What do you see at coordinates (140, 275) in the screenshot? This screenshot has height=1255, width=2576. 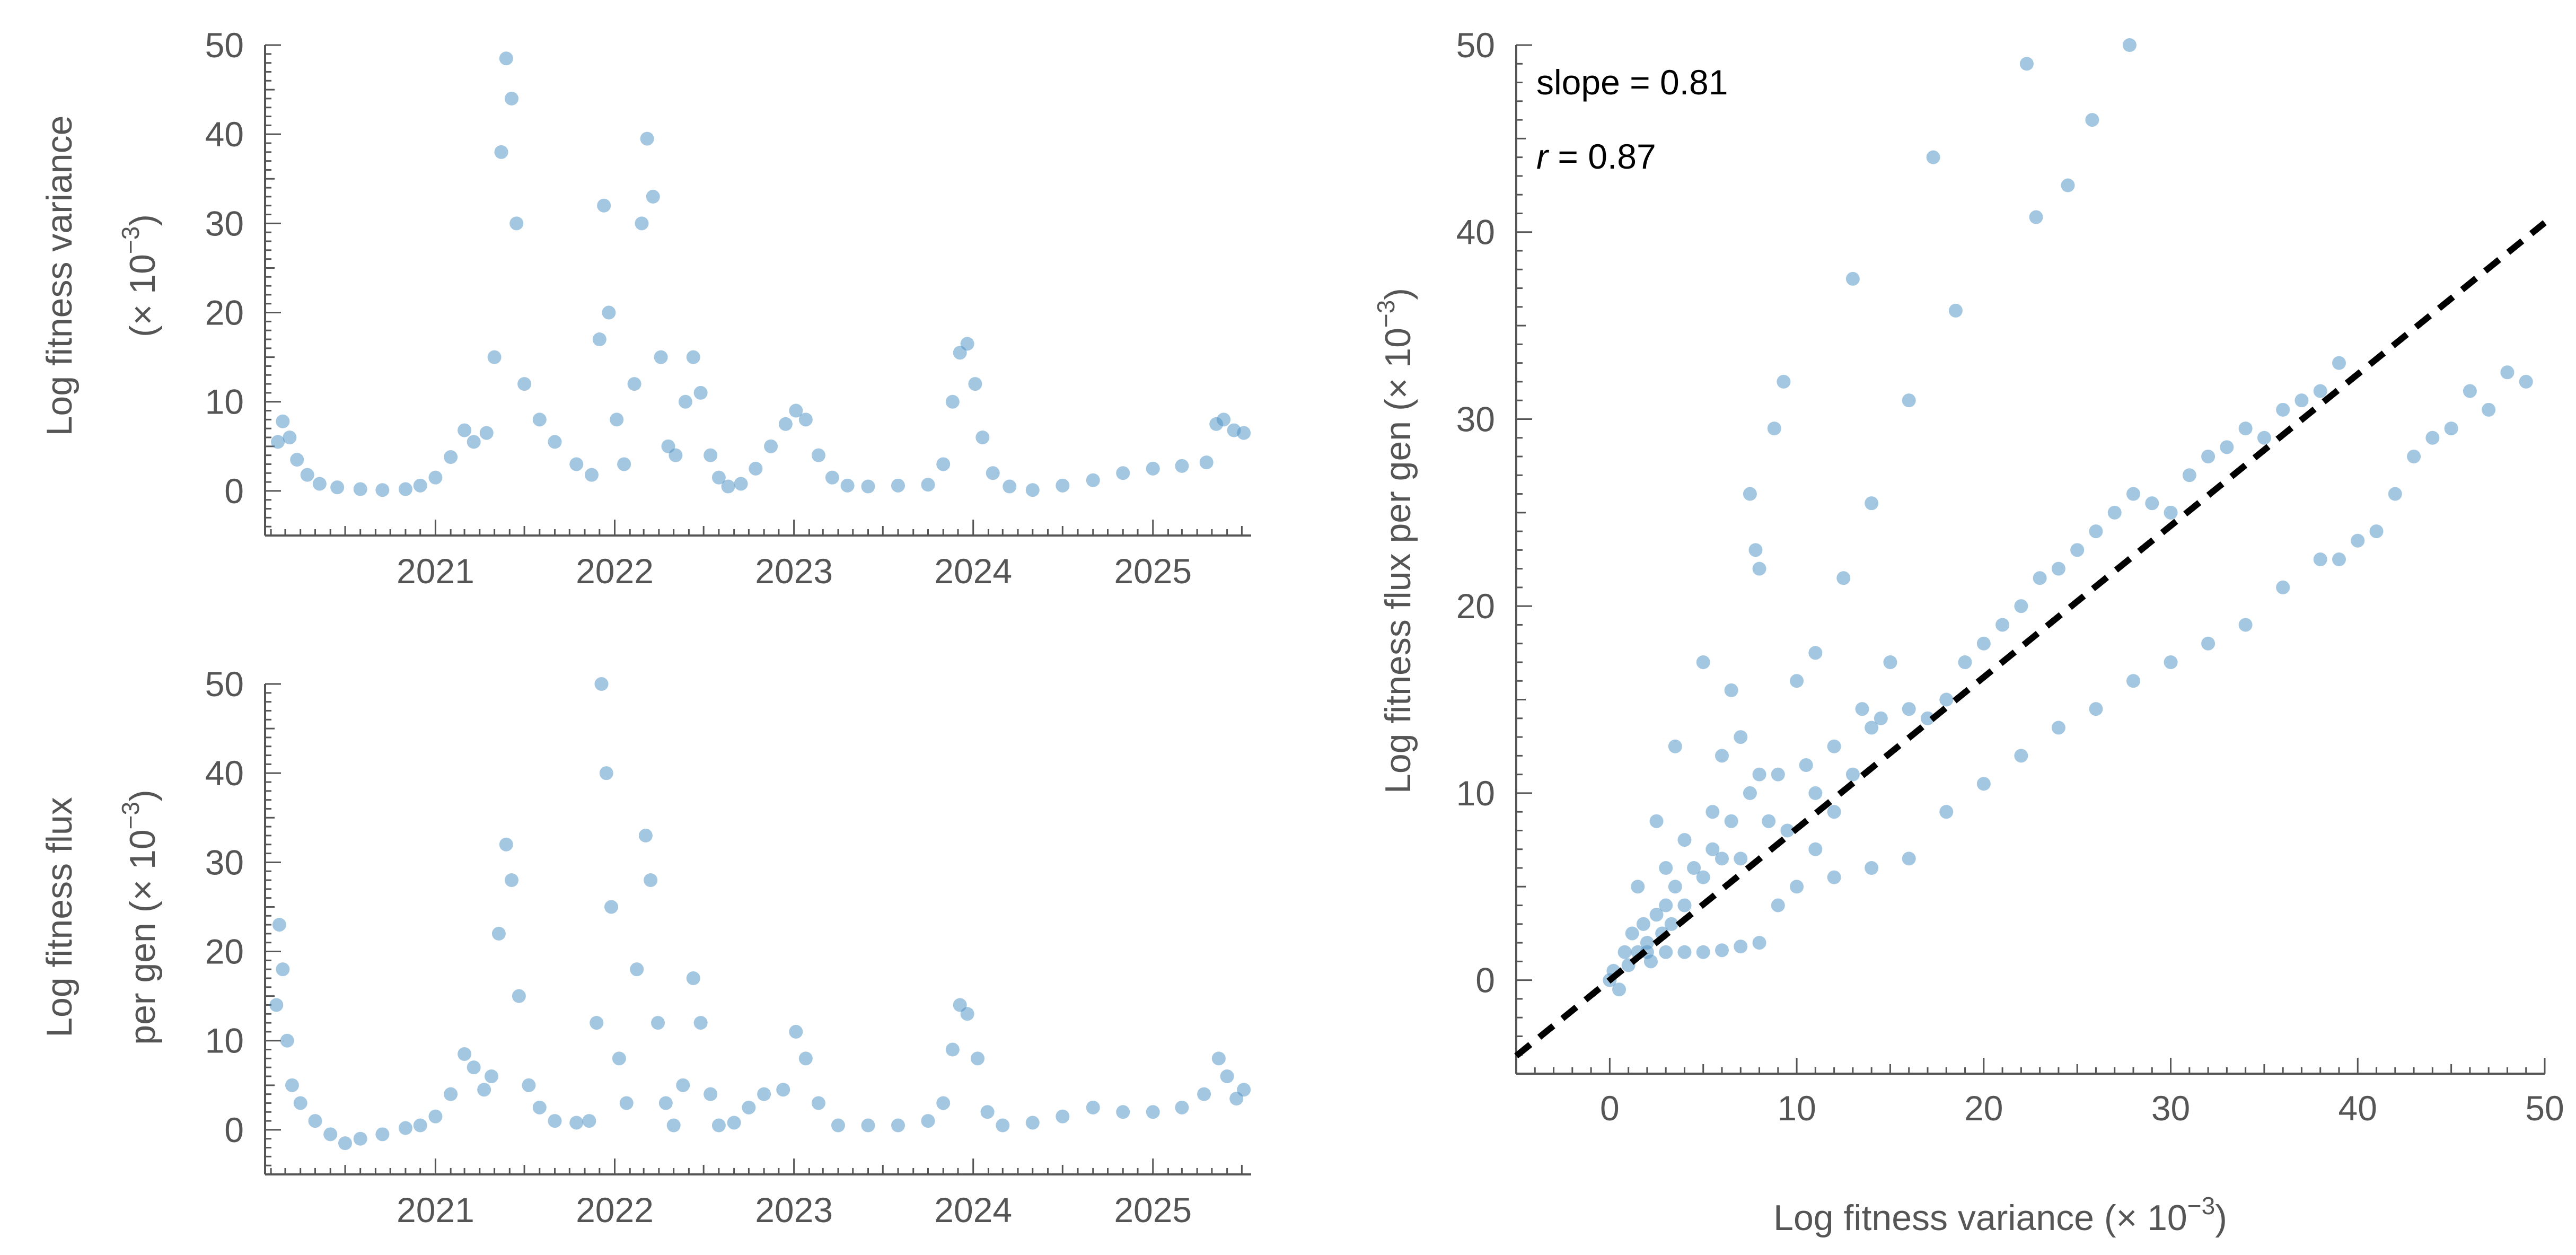 I see `variance-time-ylabel-line2: (× 10−3)` at bounding box center [140, 275].